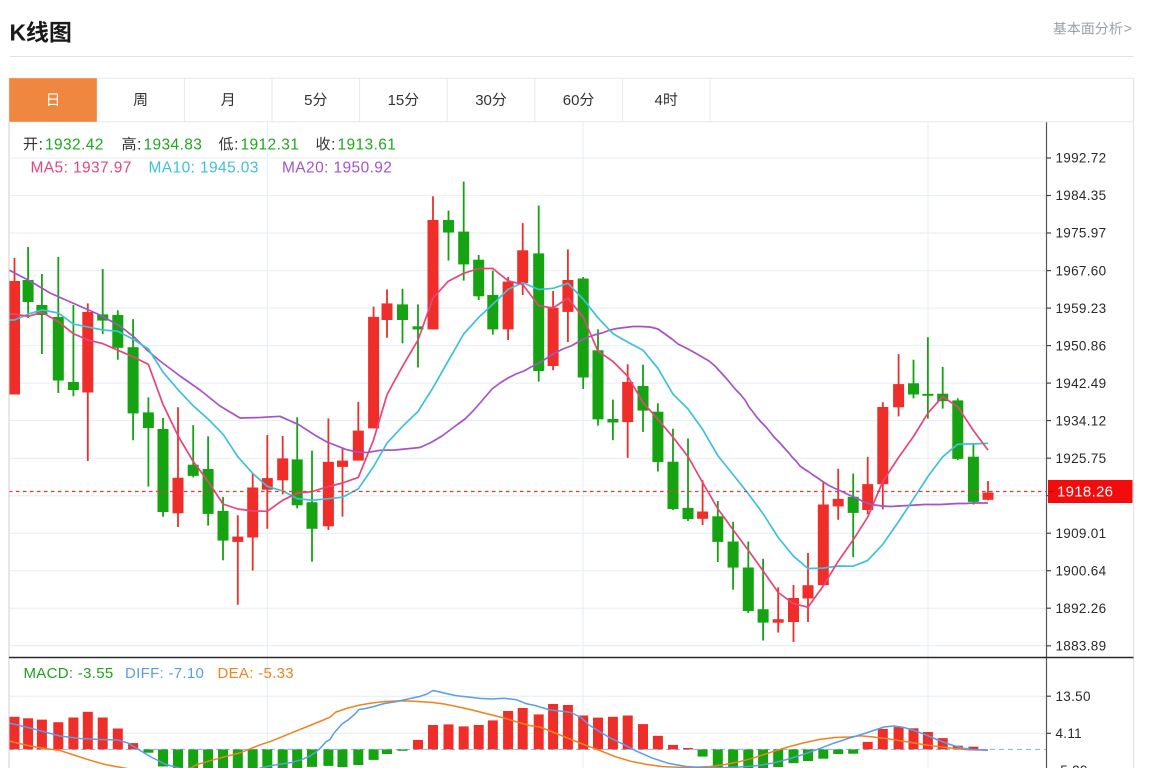 The width and height of the screenshot is (1151, 768). I want to click on svg-text: 1909.01, so click(1081, 533).